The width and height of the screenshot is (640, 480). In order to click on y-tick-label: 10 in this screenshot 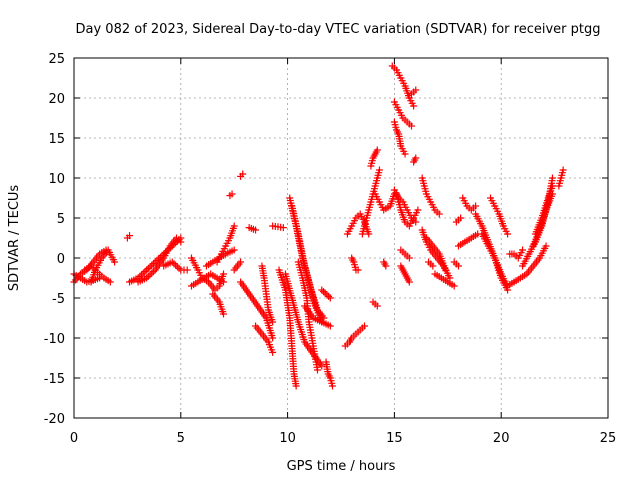, I will do `click(56, 179)`.